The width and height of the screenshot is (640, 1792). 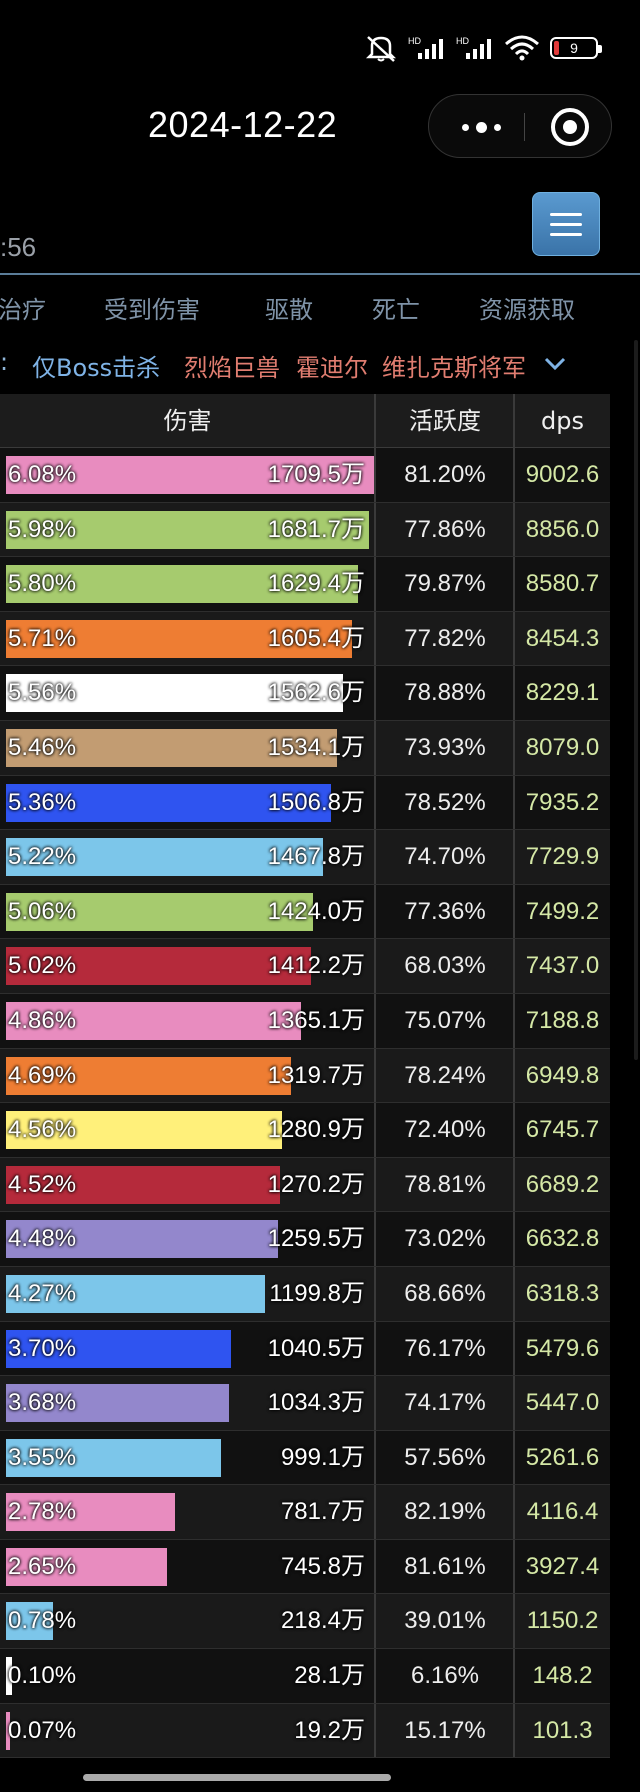 What do you see at coordinates (445, 1621) in the screenshot?
I see `activity-cell: 39.01%` at bounding box center [445, 1621].